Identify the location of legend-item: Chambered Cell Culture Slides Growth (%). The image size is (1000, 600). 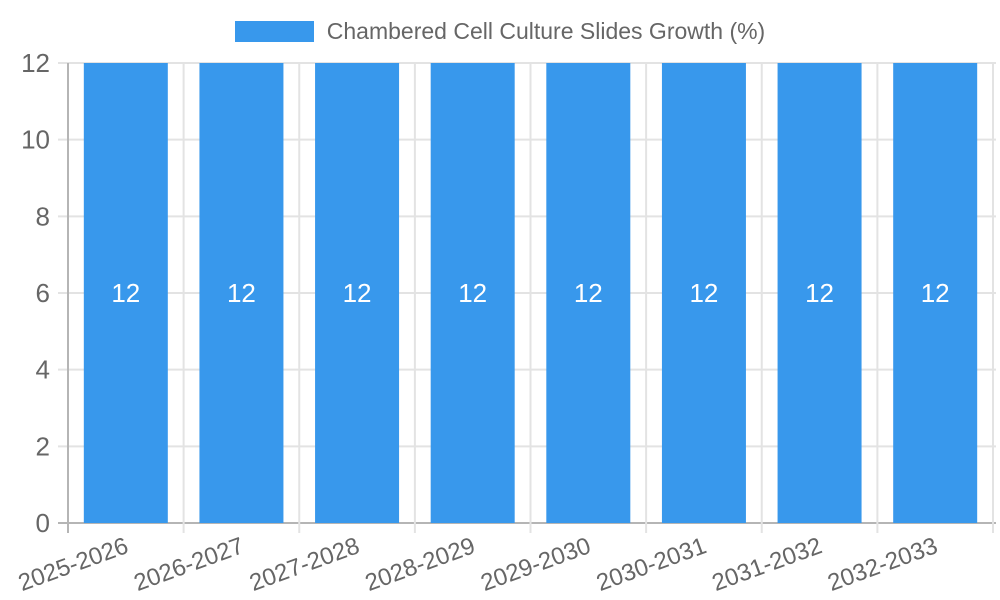
(500, 31).